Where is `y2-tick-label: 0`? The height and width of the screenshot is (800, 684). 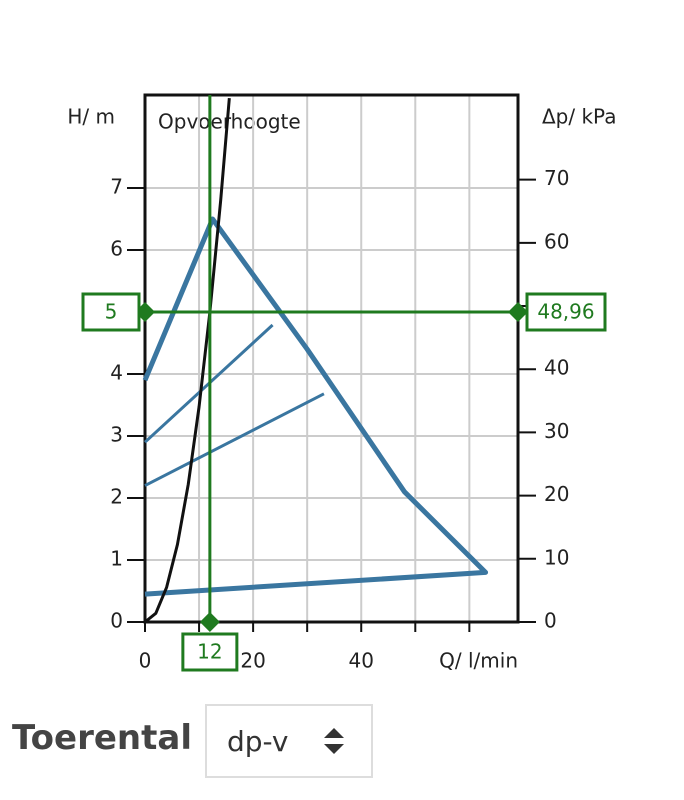
y2-tick-label: 0 is located at coordinates (550, 621).